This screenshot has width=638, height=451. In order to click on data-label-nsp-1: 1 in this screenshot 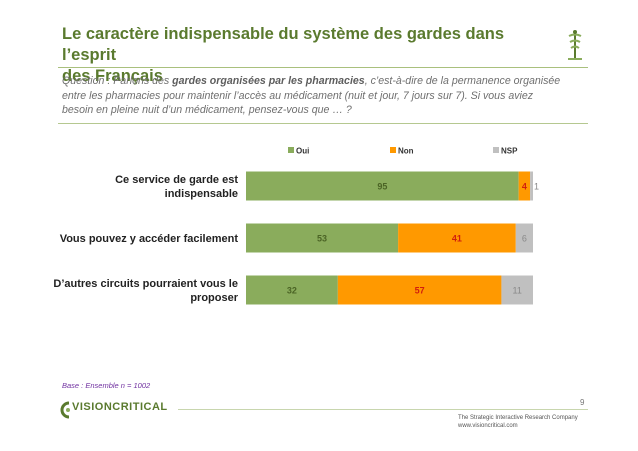, I will do `click(536, 187)`.